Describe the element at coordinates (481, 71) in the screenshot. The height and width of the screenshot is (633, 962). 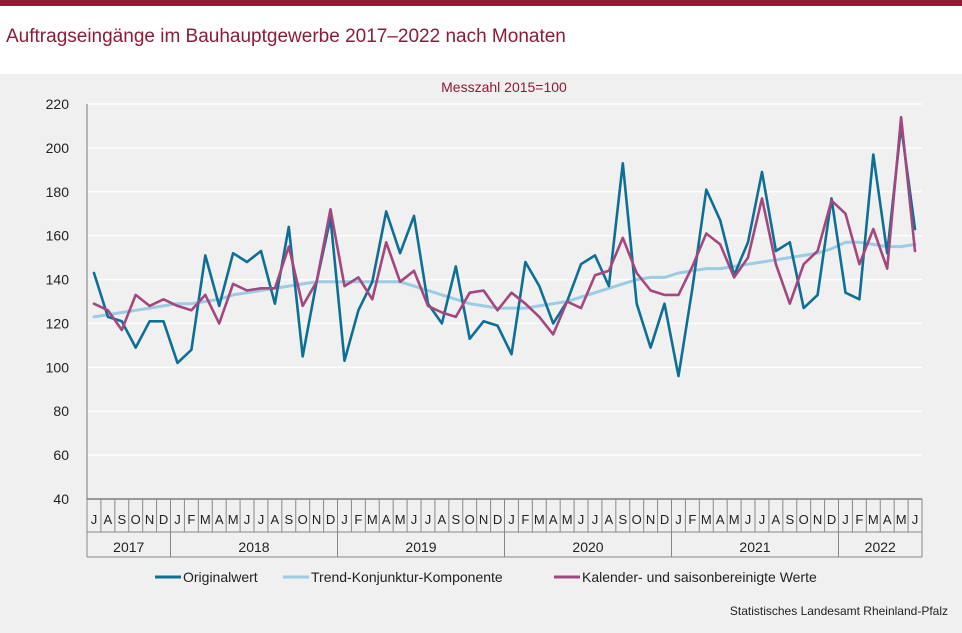
I see `panel-top-strip` at that location.